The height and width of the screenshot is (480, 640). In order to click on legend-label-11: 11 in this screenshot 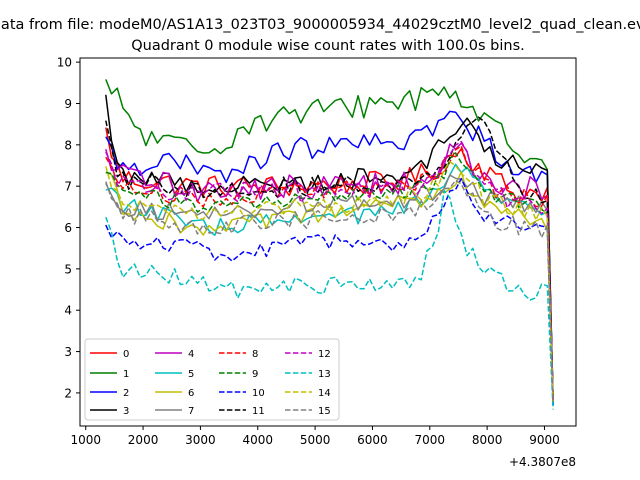, I will do `click(258, 411)`.